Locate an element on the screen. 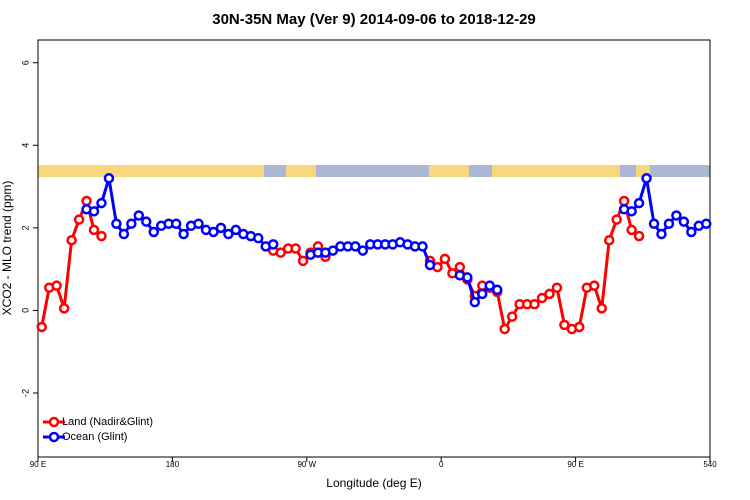 The width and height of the screenshot is (750, 500). y-tick-label: 6 is located at coordinates (25, 62).